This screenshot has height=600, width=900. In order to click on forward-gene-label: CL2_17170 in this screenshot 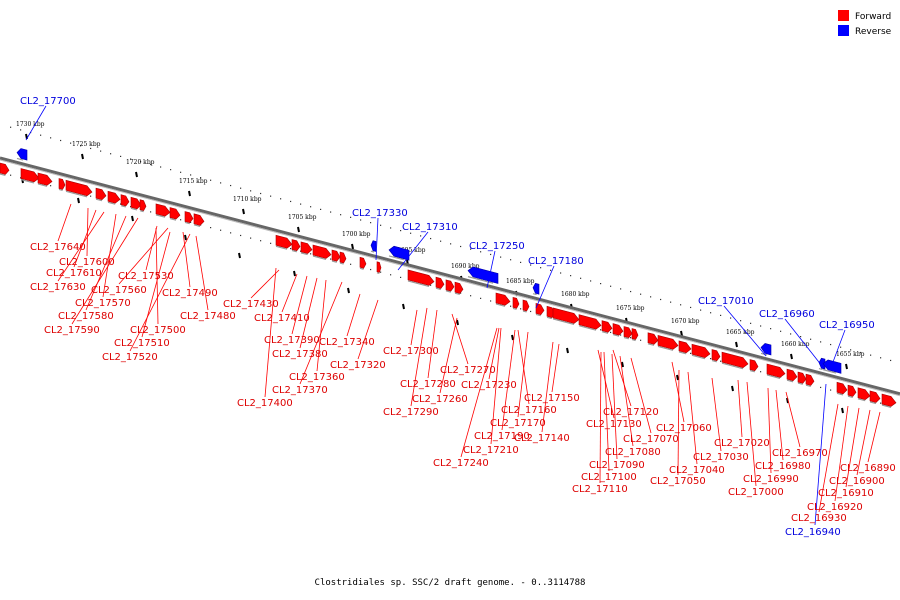, I will do `click(518, 423)`.